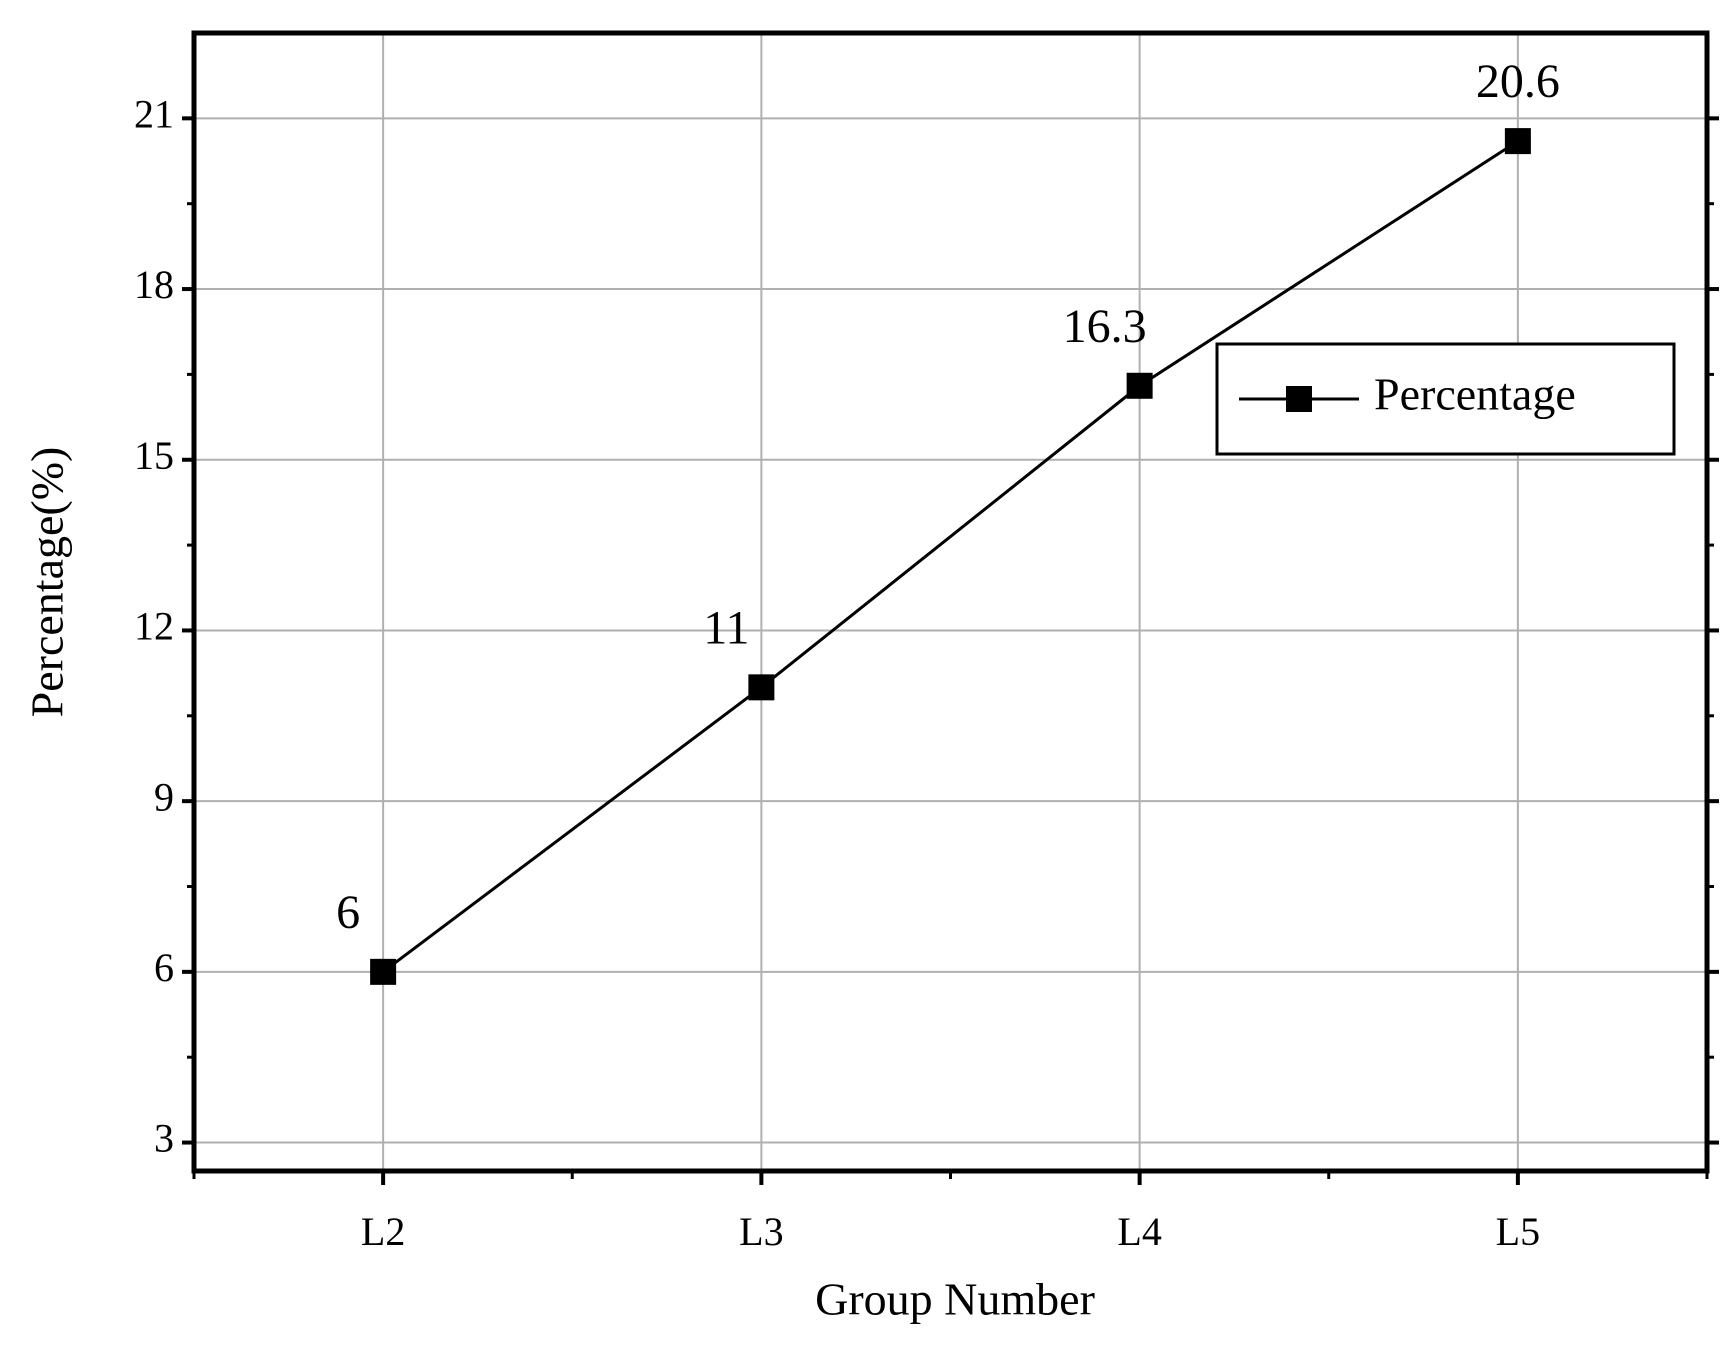 Image resolution: width=1733 pixels, height=1358 pixels. Describe the element at coordinates (1299, 399) in the screenshot. I see `legend-marker` at that location.